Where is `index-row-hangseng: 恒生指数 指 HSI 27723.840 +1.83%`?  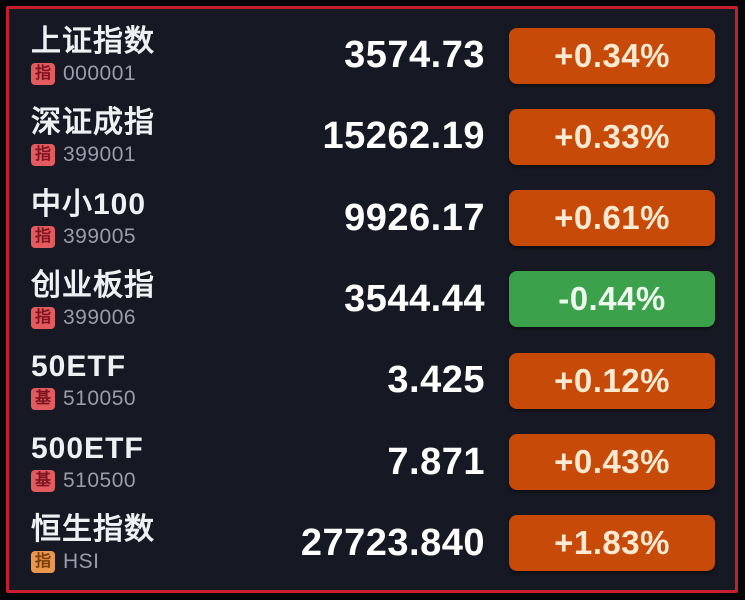
index-row-hangseng: 恒生指数 指 HSI 27723.840 +1.83% is located at coordinates (372, 543).